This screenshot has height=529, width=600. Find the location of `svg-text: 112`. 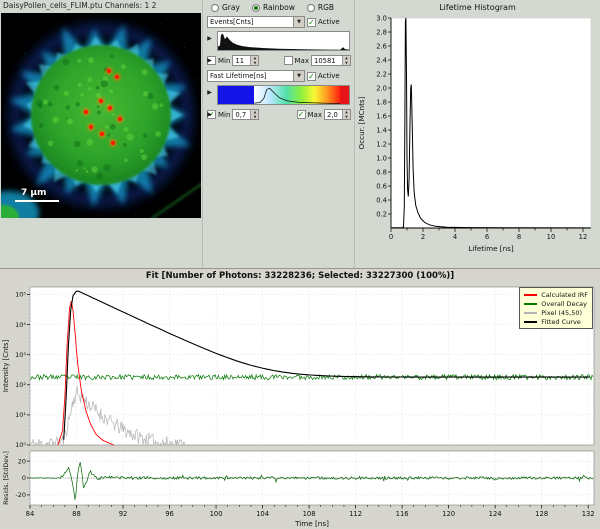

svg-text: 112 is located at coordinates (355, 514).